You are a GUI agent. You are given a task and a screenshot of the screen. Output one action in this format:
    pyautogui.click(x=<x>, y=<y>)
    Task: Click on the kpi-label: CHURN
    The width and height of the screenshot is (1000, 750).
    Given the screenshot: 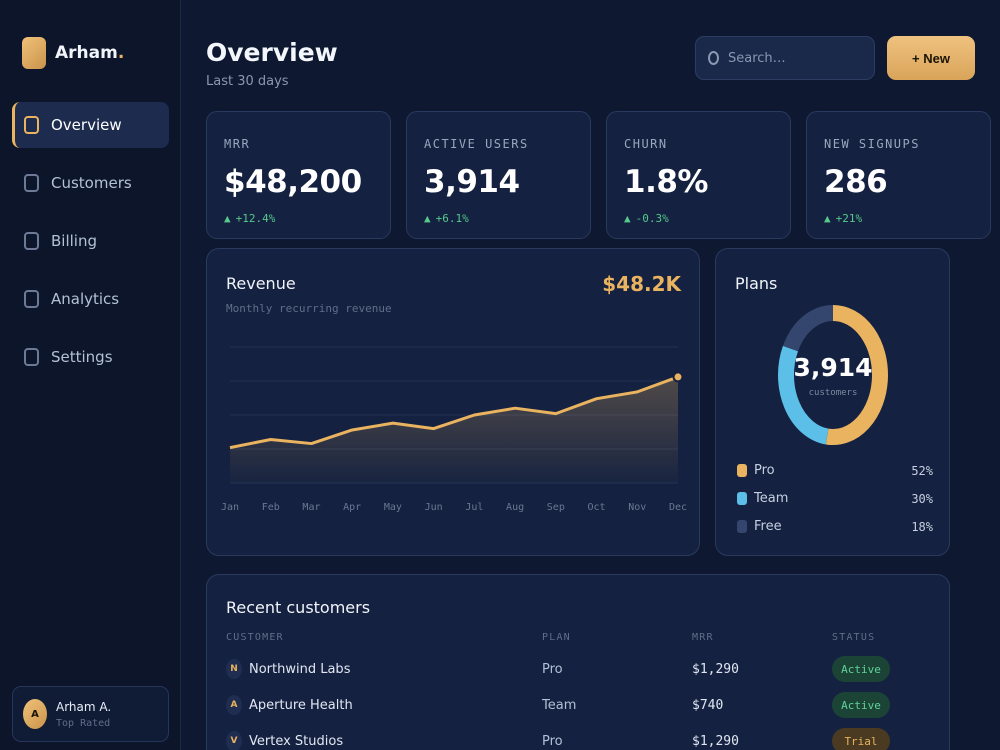 What is the action you would take?
    pyautogui.click(x=646, y=144)
    